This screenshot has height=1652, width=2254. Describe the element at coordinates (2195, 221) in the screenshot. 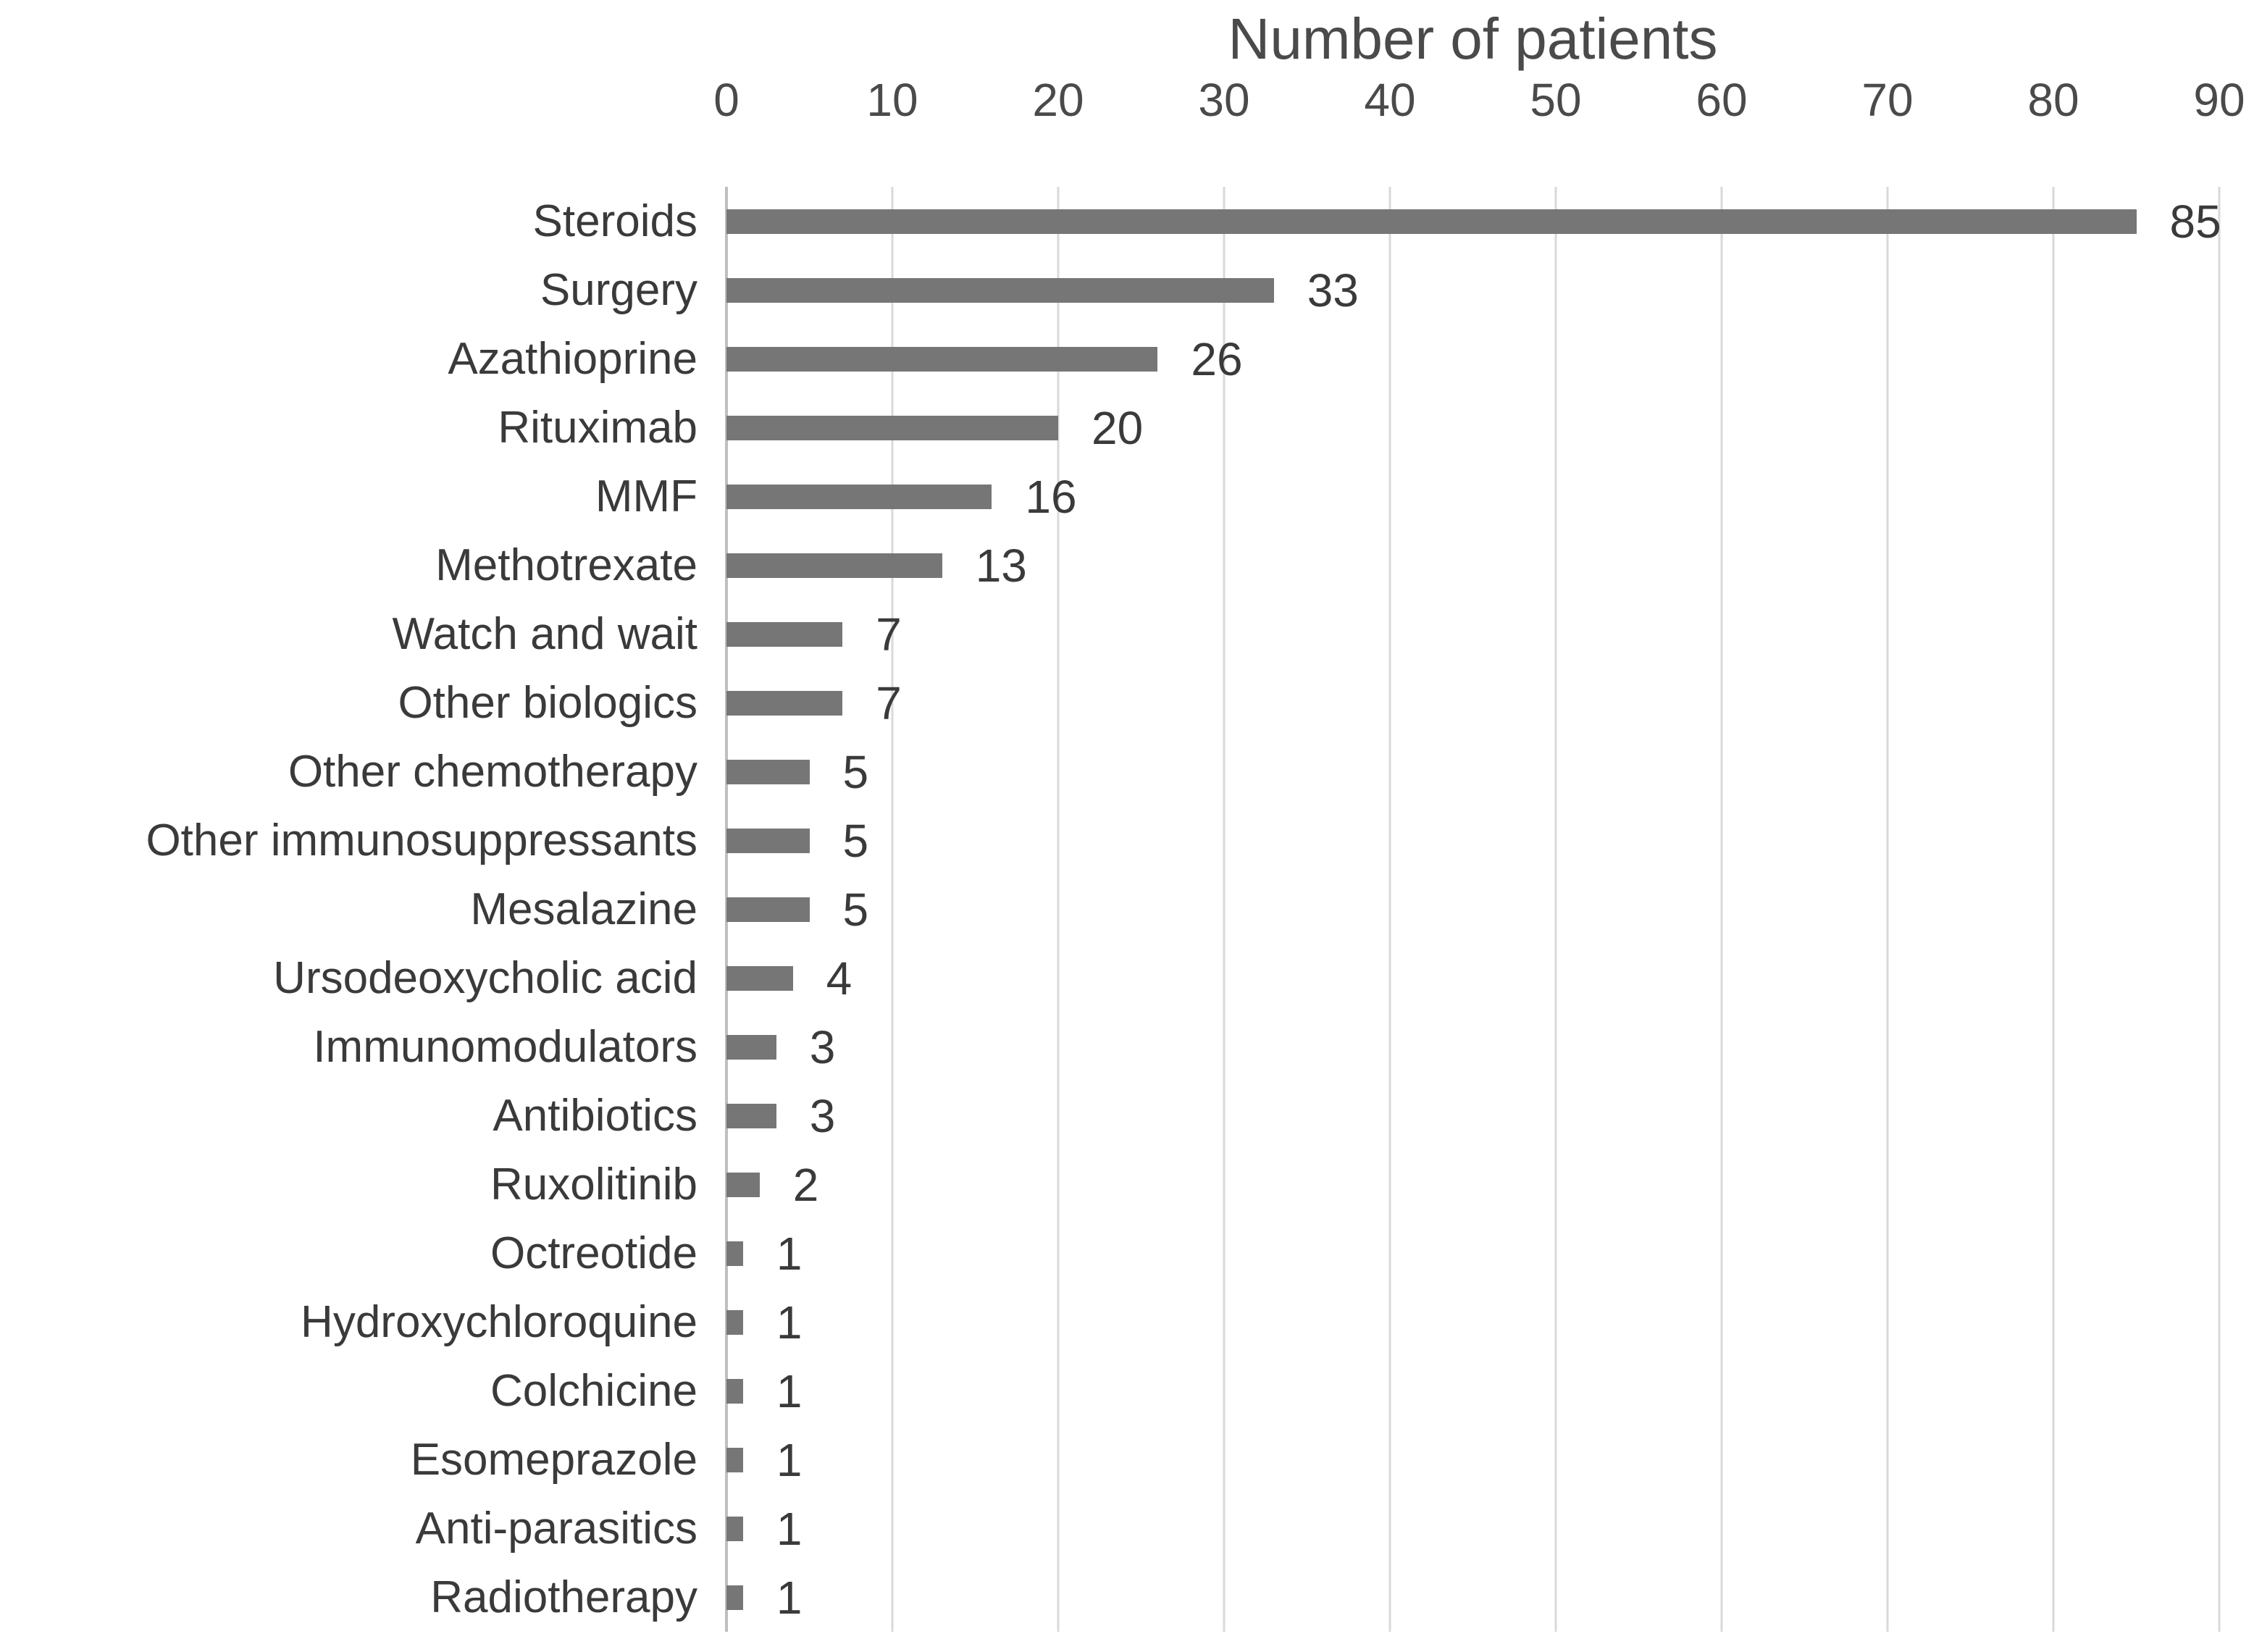

I see `data-label: 85` at that location.